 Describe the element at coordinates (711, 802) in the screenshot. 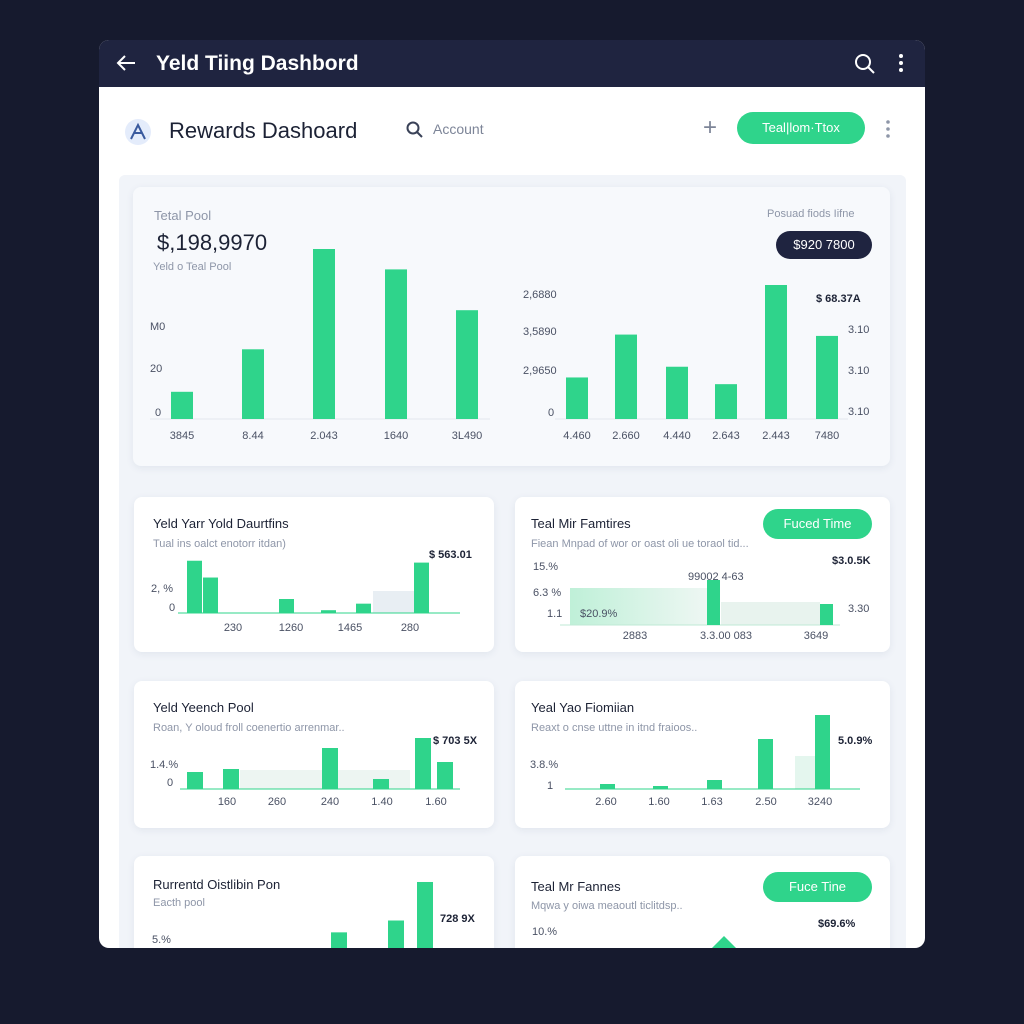

I see `x-label: 1.63` at that location.